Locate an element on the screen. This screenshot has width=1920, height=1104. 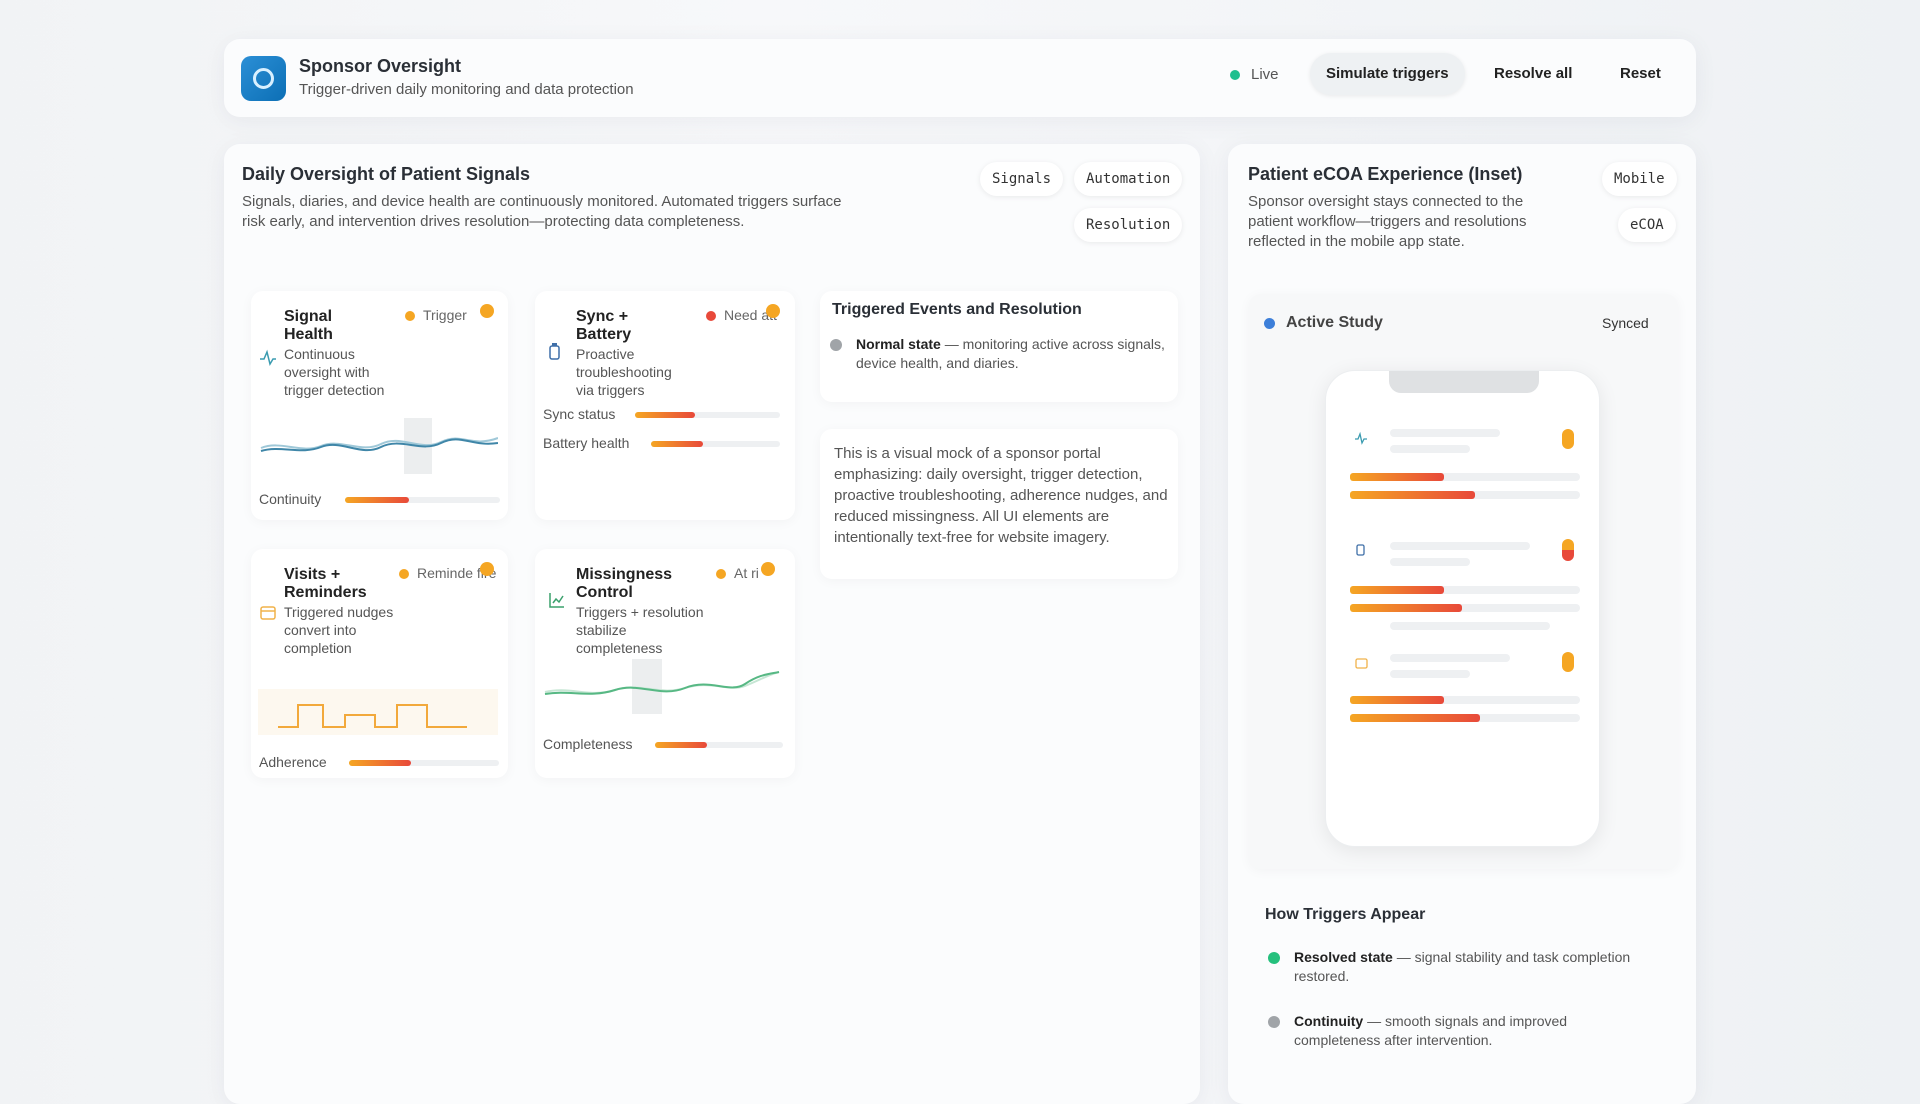
phone is located at coordinates (1462, 608).